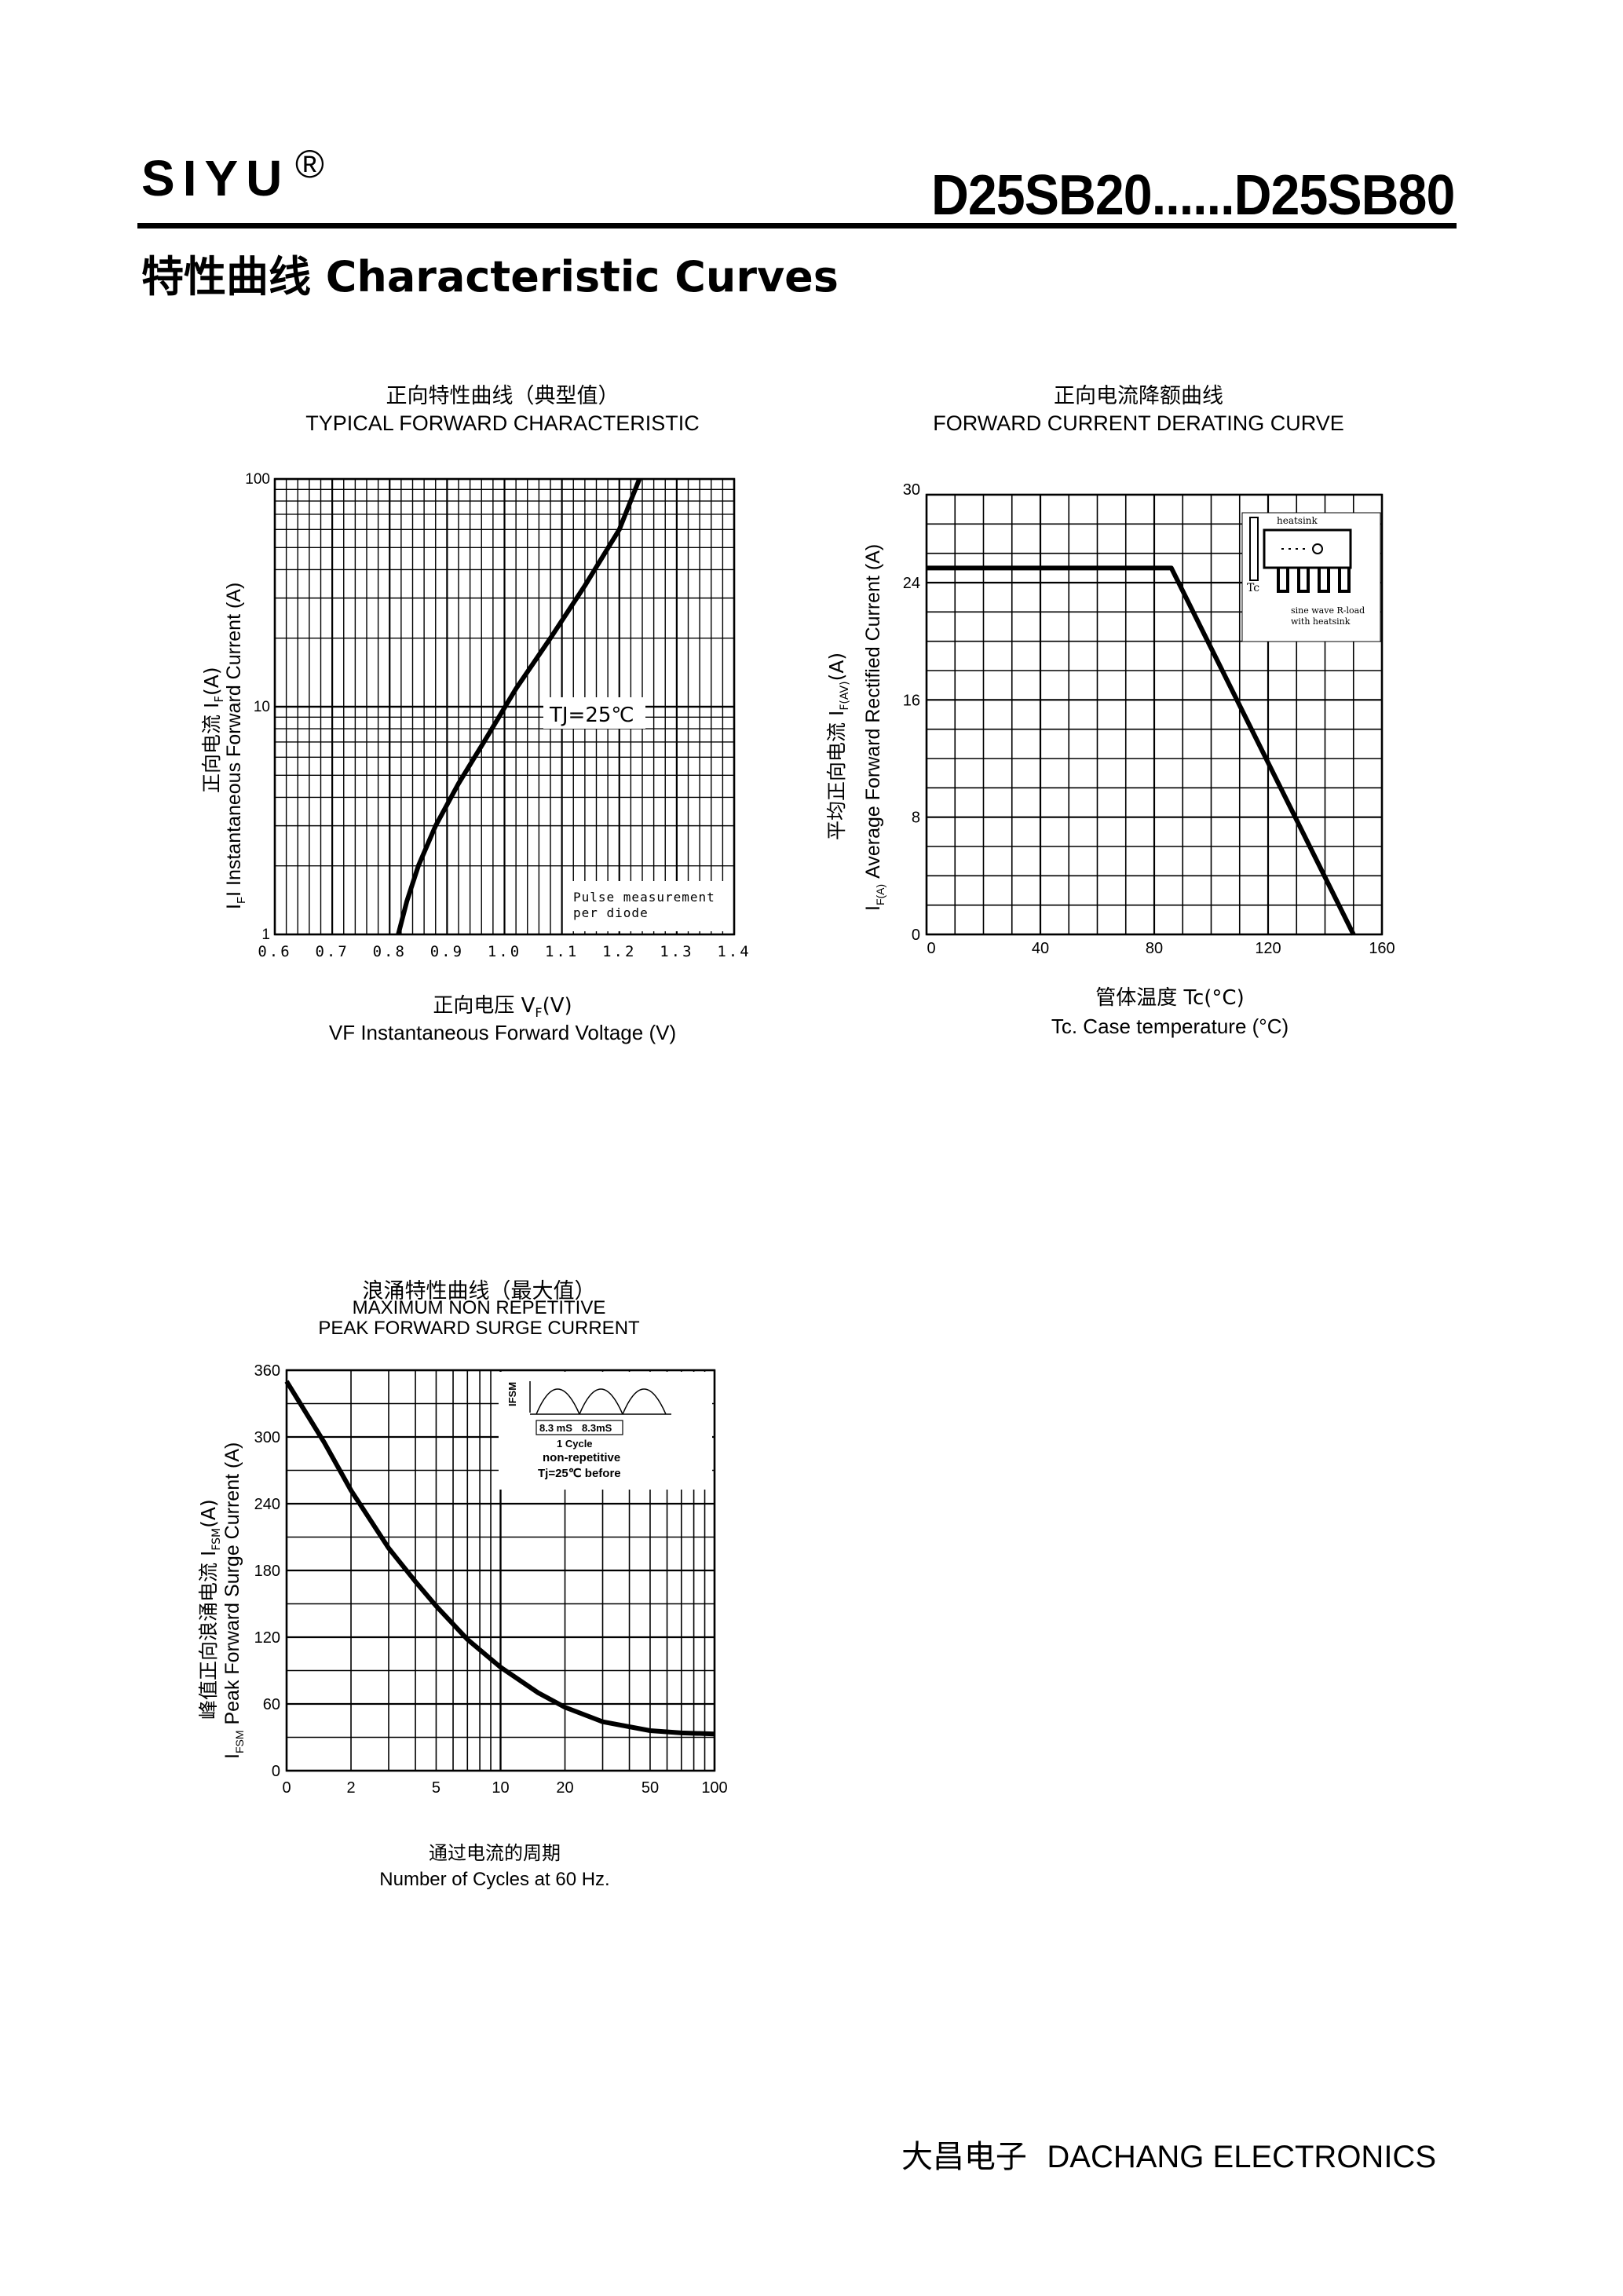 The image size is (1623, 2296). What do you see at coordinates (271, 1704) in the screenshot?
I see `y-tick-label: 60` at bounding box center [271, 1704].